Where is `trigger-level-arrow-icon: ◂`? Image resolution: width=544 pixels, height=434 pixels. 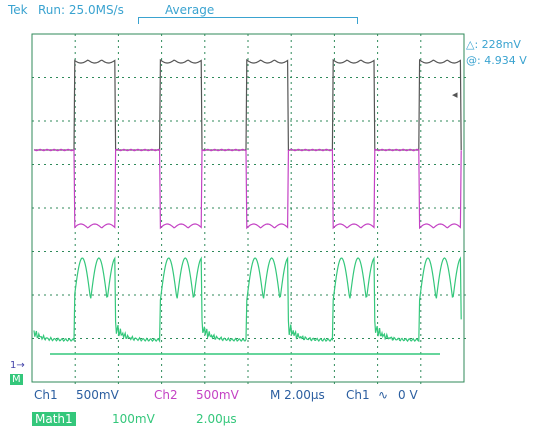
trigger-level-arrow-icon: ◂ is located at coordinates (455, 94).